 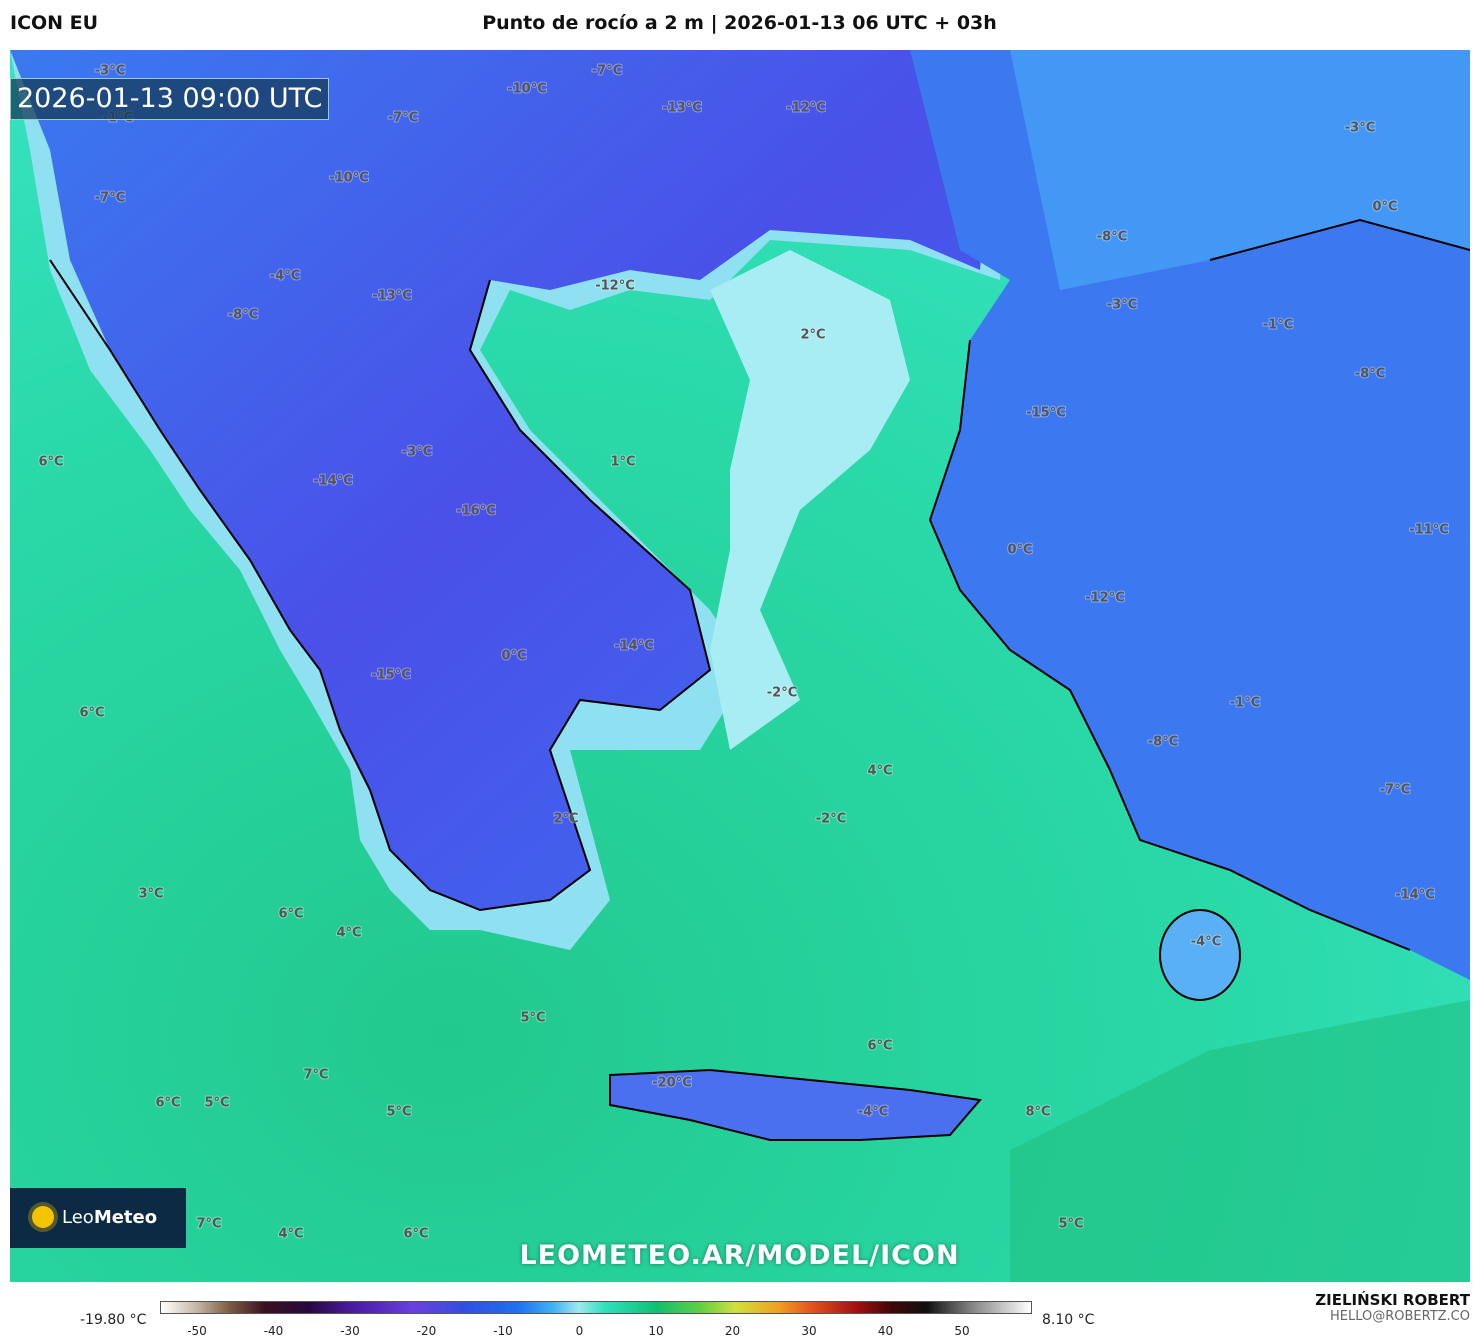 What do you see at coordinates (885, 1331) in the screenshot?
I see `colorbar-tick: 40` at bounding box center [885, 1331].